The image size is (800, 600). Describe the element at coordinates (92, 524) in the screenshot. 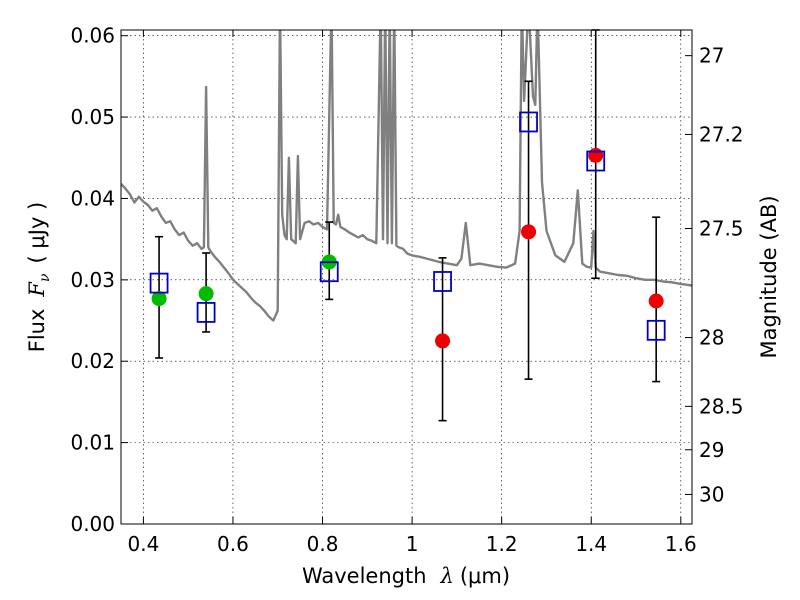

I see `y-tick-label: 0.00` at that location.